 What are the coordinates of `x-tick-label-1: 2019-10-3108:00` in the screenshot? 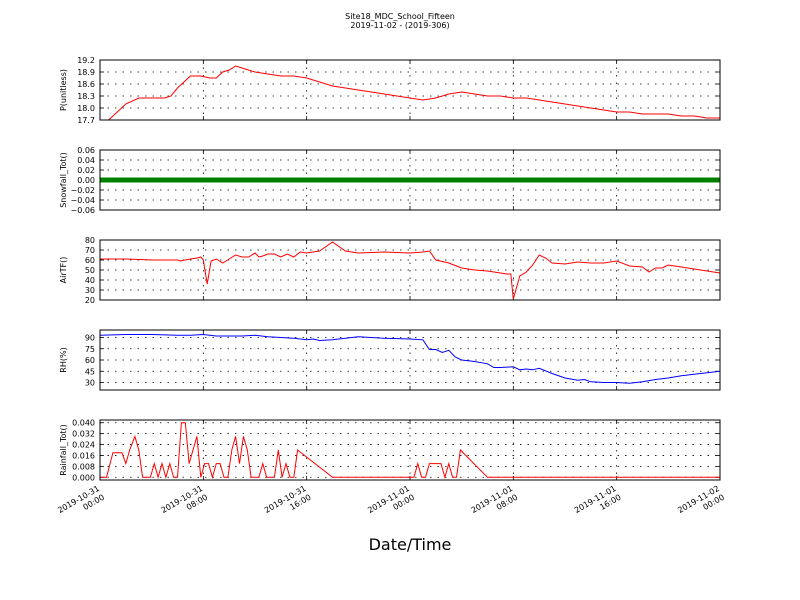 It's located at (185, 504).